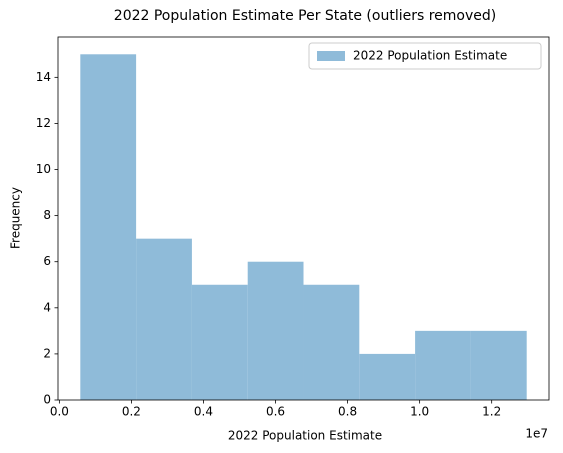 The image size is (563, 453). Describe the element at coordinates (331, 56) in the screenshot. I see `legend-swatch` at that location.